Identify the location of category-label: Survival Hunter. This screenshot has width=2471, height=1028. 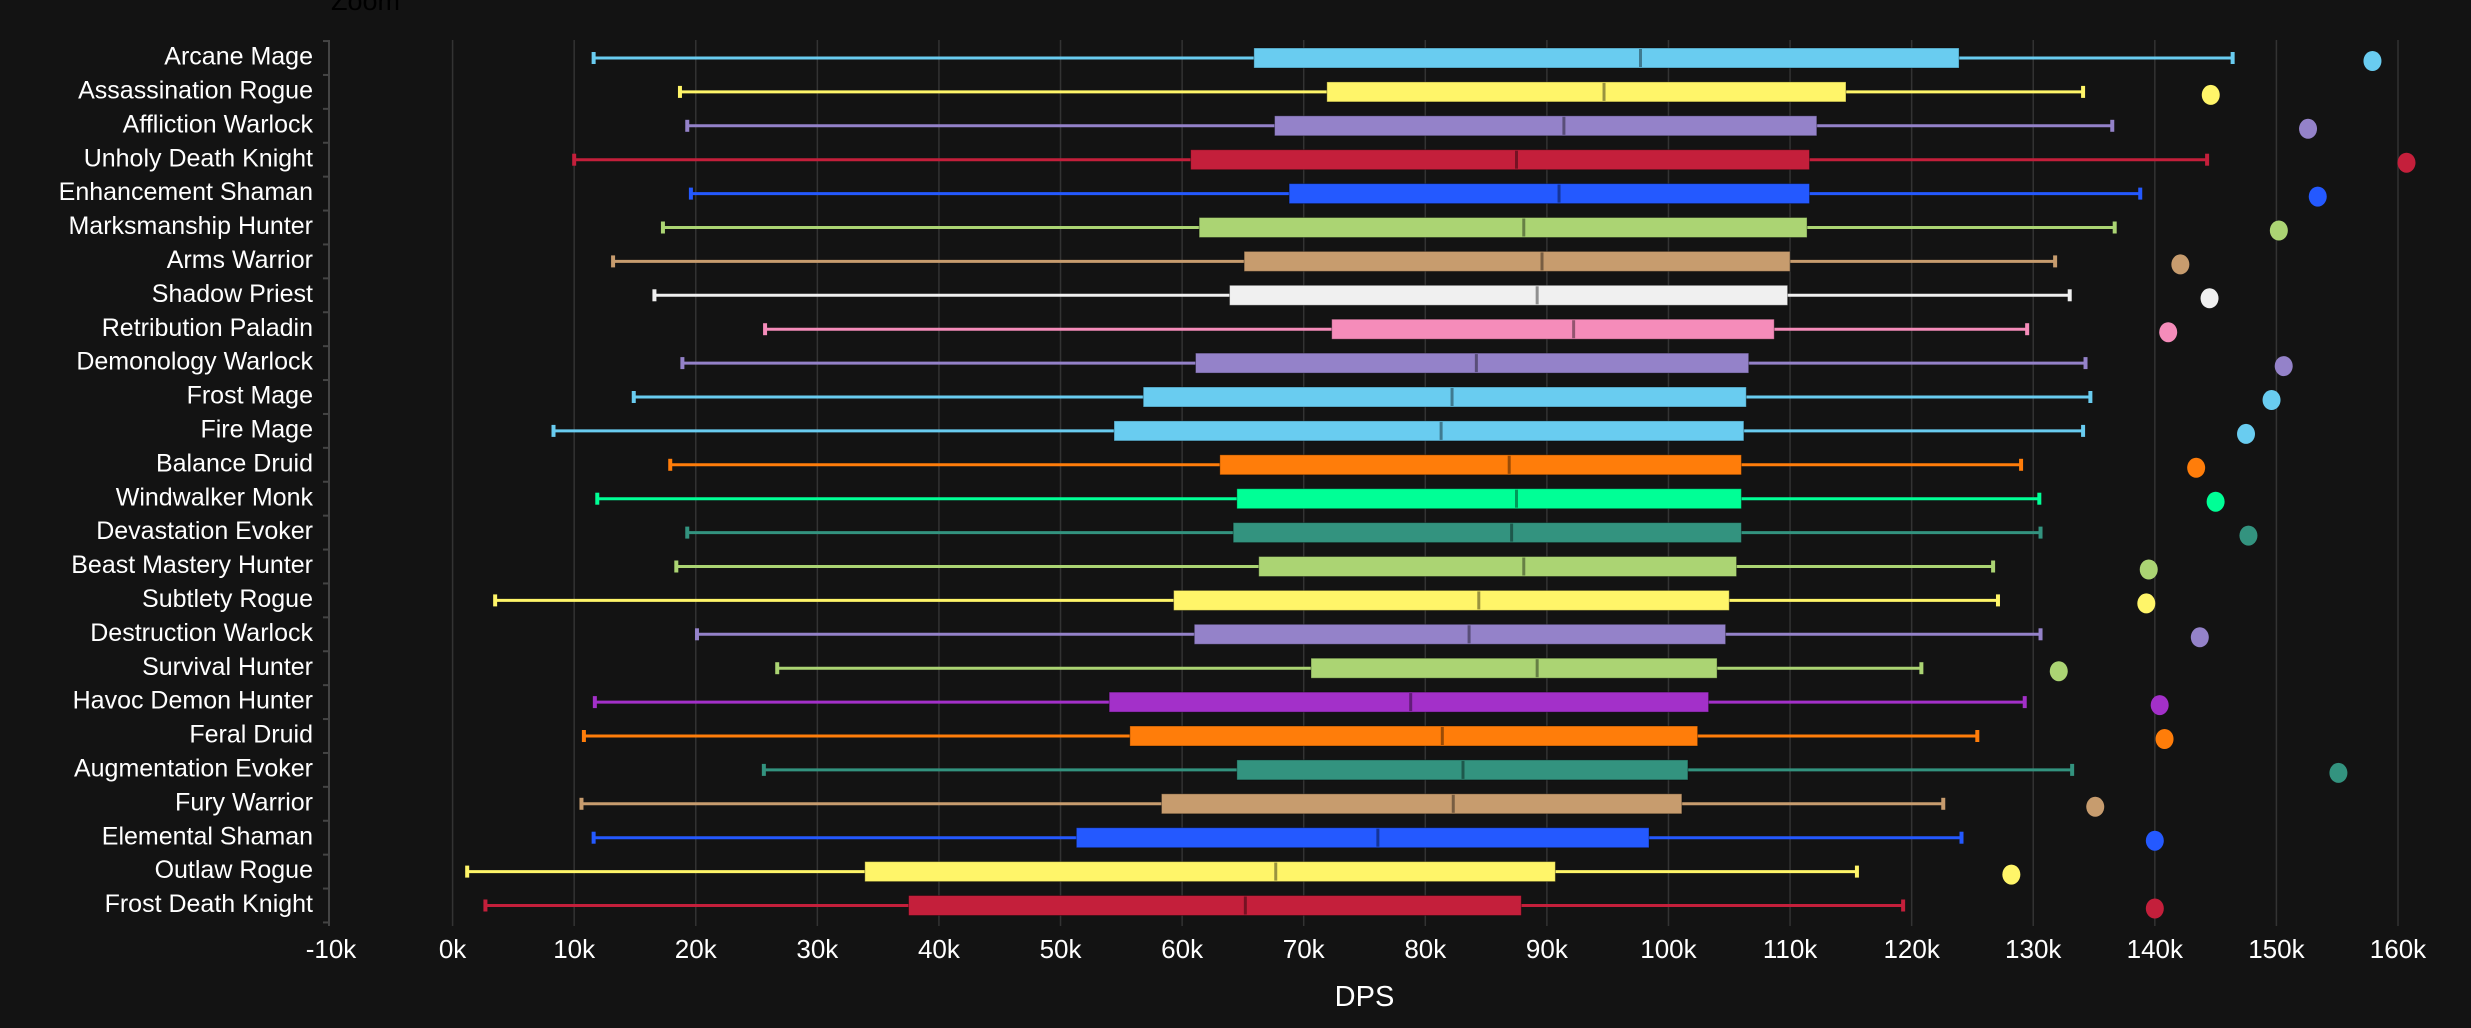
(227, 667).